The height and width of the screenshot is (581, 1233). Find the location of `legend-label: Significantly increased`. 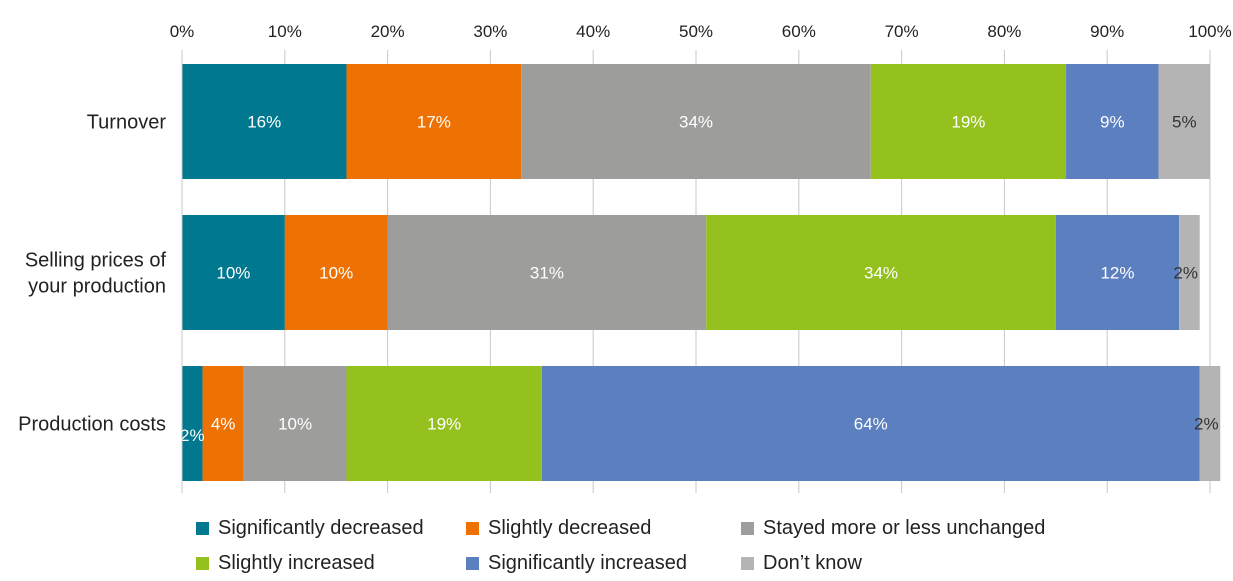

legend-label: Significantly increased is located at coordinates (587, 563).